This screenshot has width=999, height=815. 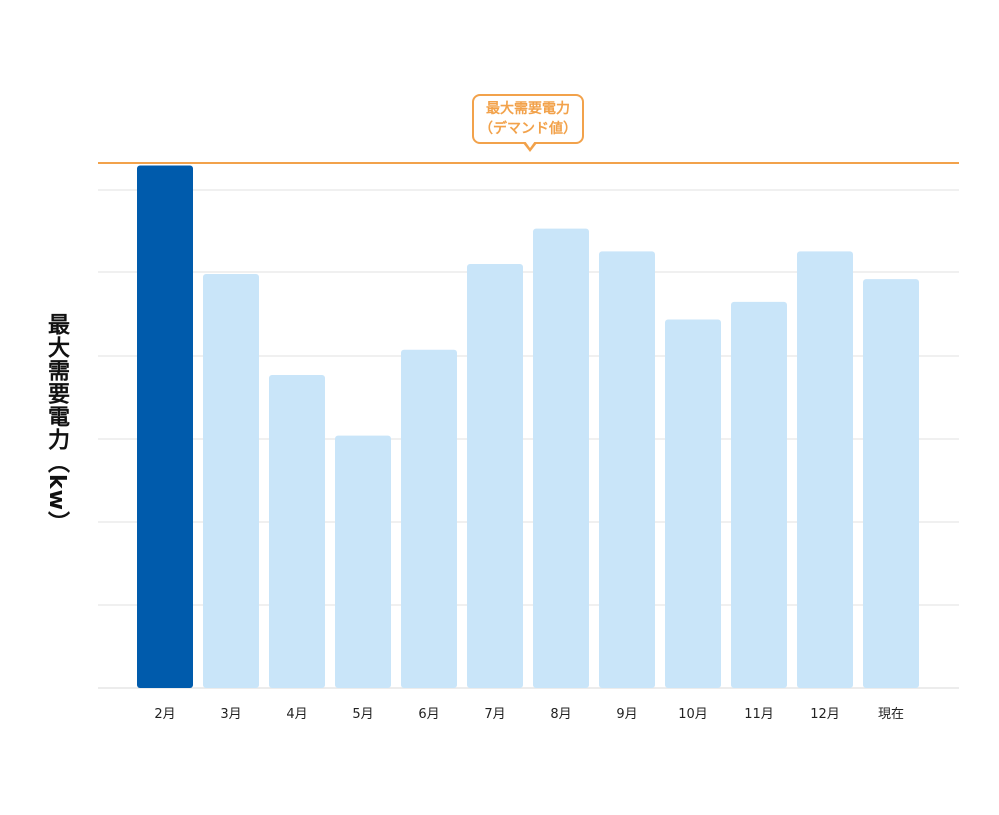 What do you see at coordinates (825, 714) in the screenshot?
I see `x-tick-label: 12月` at bounding box center [825, 714].